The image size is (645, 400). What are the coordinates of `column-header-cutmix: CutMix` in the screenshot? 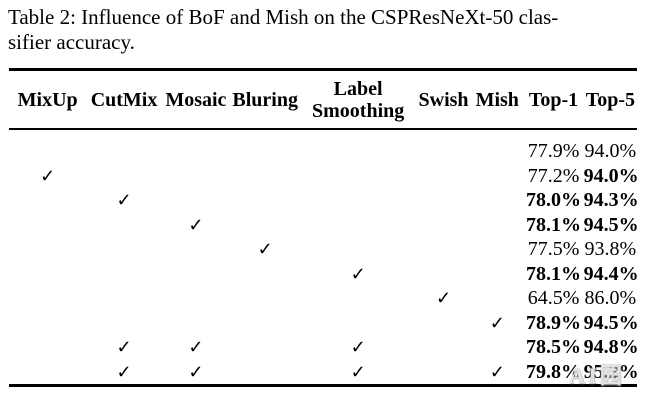 It's located at (124, 99).